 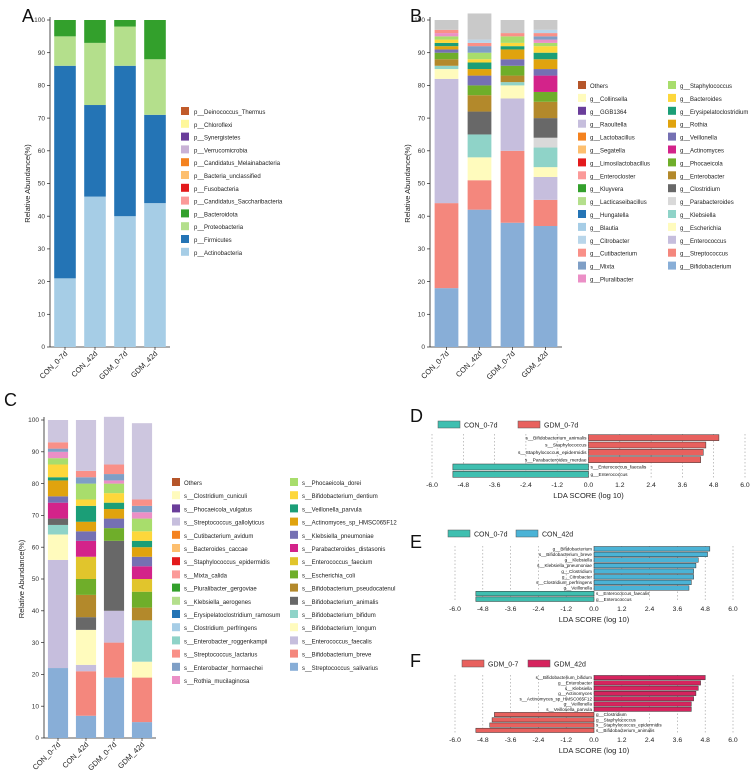 What do you see at coordinates (594, 740) in the screenshot?
I see `x-tick-label: 0.0` at bounding box center [594, 740].